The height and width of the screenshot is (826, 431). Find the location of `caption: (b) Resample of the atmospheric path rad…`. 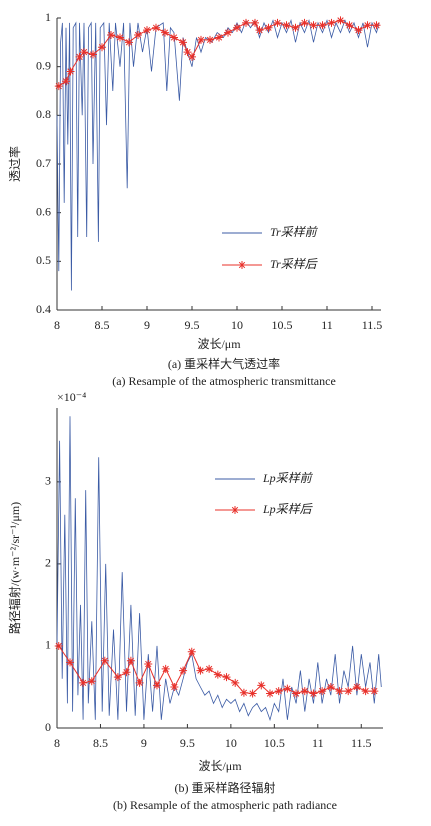

caption: (b) Resample of the atmospheric path rad… is located at coordinates (225, 805).